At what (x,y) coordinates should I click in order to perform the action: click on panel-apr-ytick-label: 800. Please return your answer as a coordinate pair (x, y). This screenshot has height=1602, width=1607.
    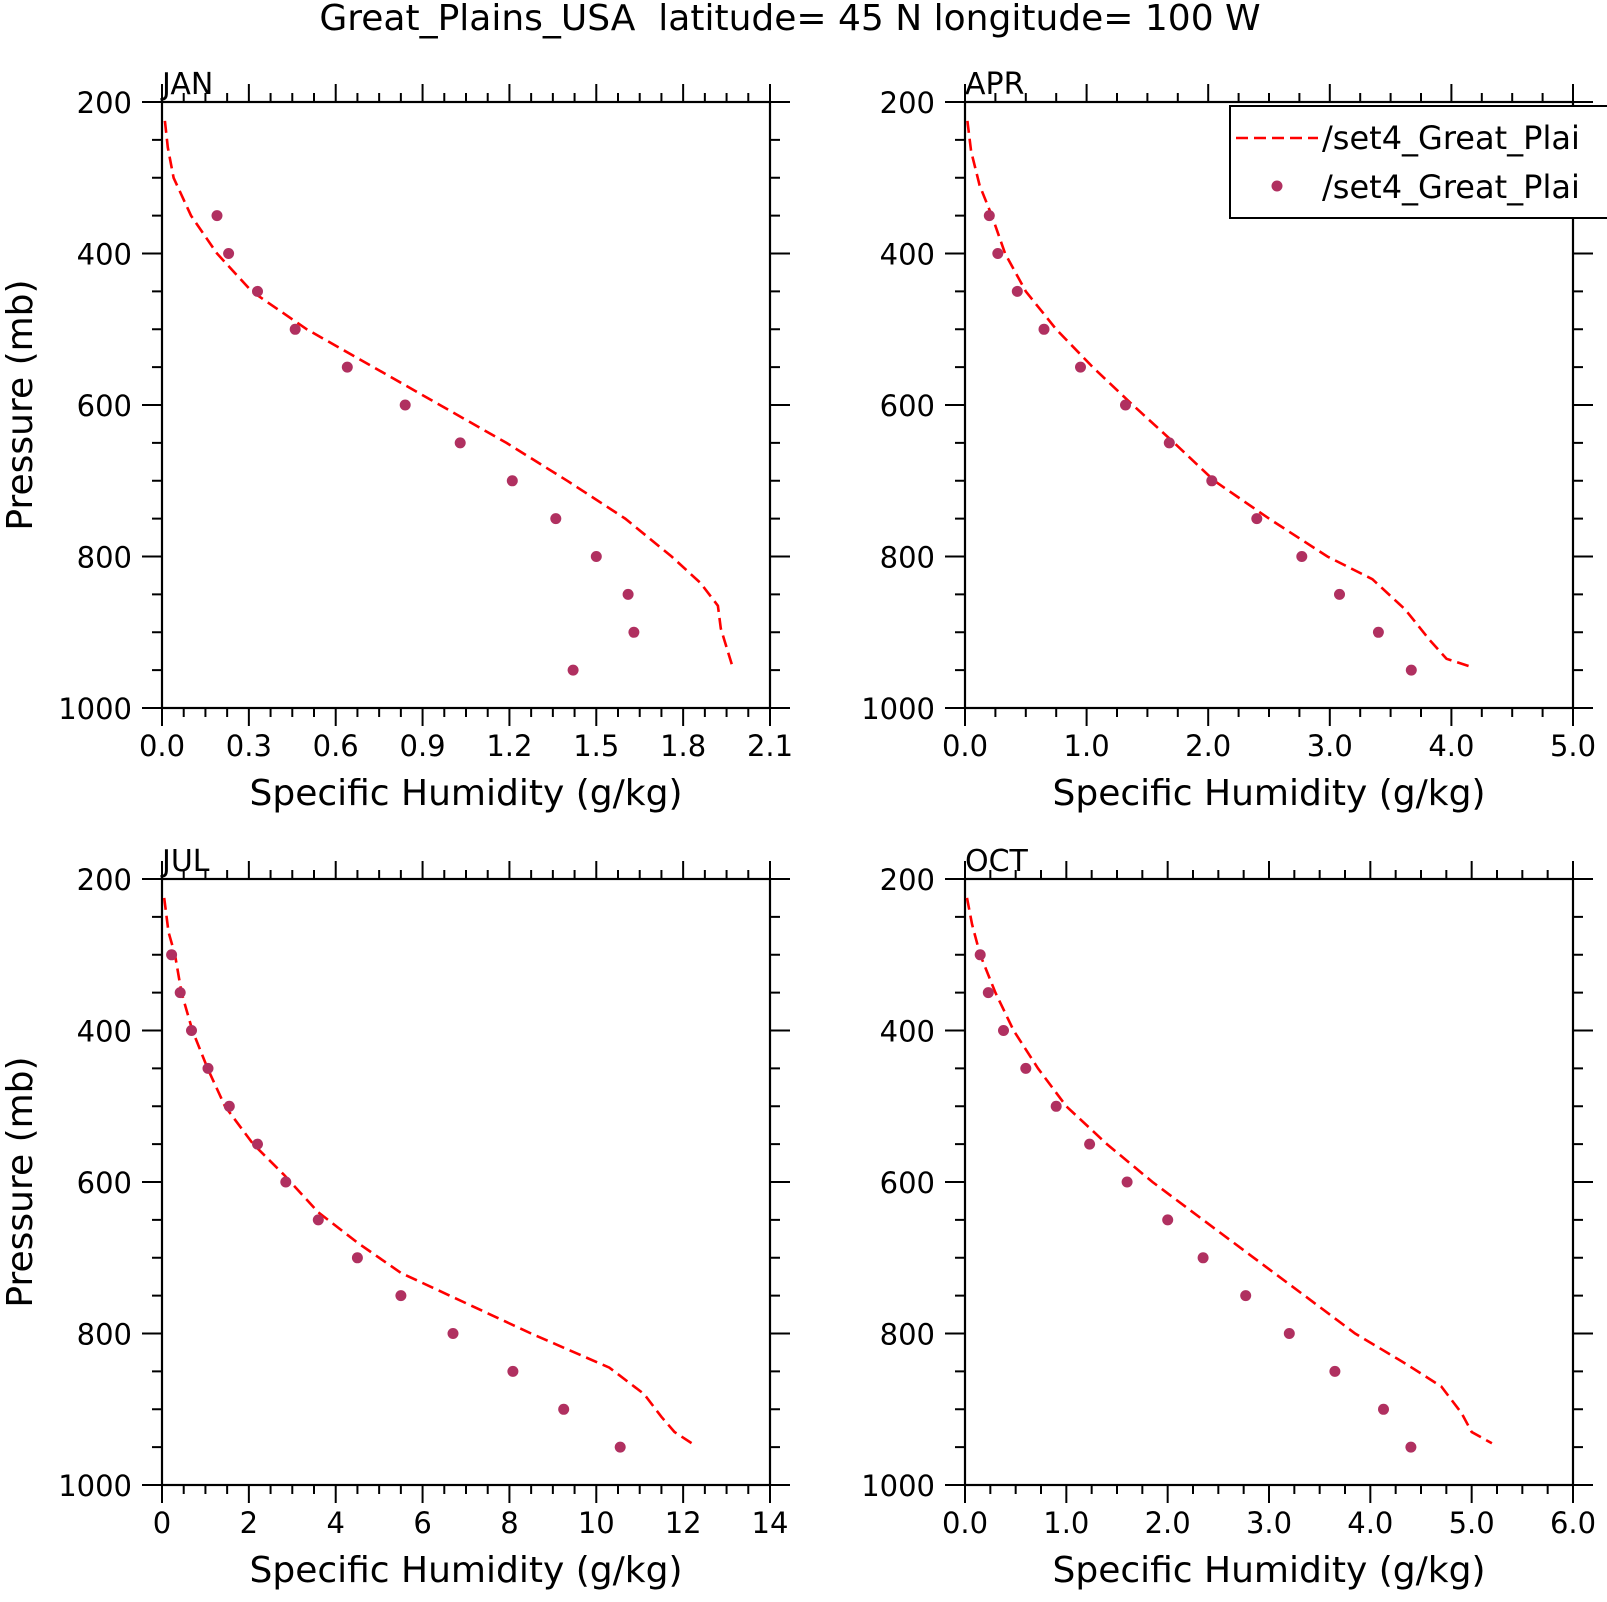
    Looking at the image, I should click on (907, 558).